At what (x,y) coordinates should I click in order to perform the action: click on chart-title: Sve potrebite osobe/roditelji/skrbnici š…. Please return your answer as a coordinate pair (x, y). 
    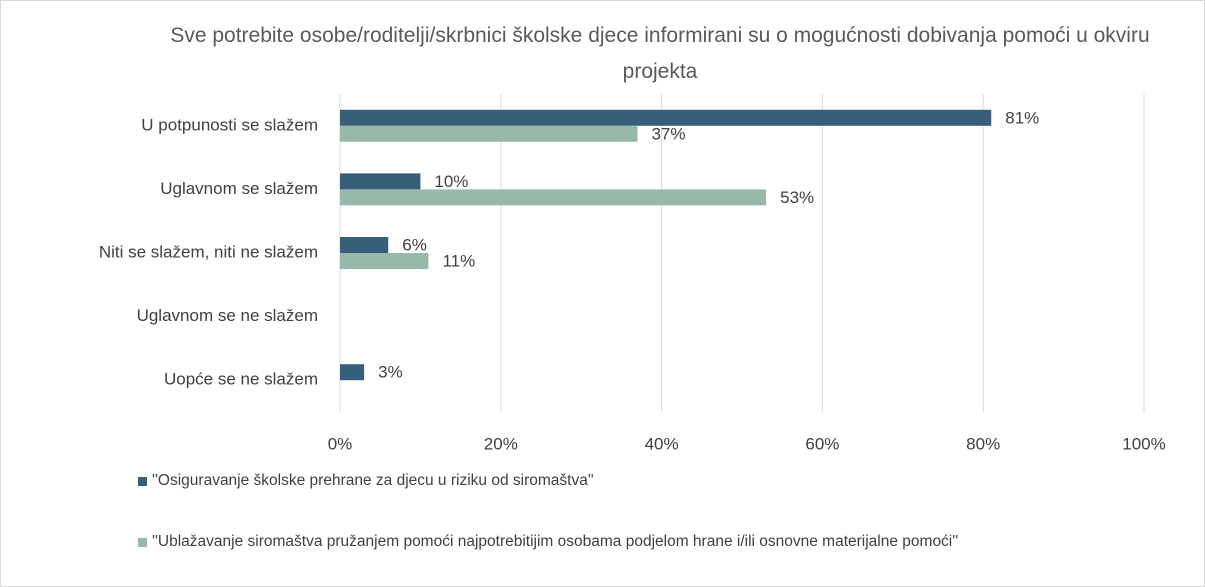
    Looking at the image, I should click on (660, 53).